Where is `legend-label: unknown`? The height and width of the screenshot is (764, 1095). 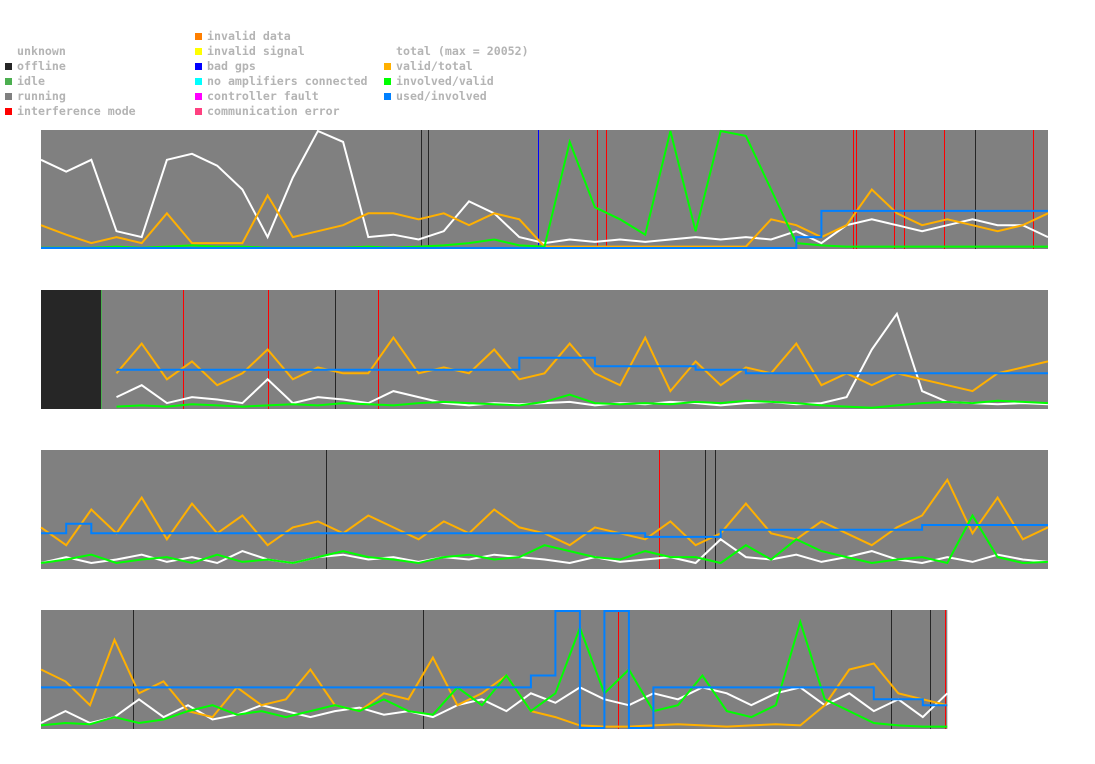
legend-label: unknown is located at coordinates (41, 51).